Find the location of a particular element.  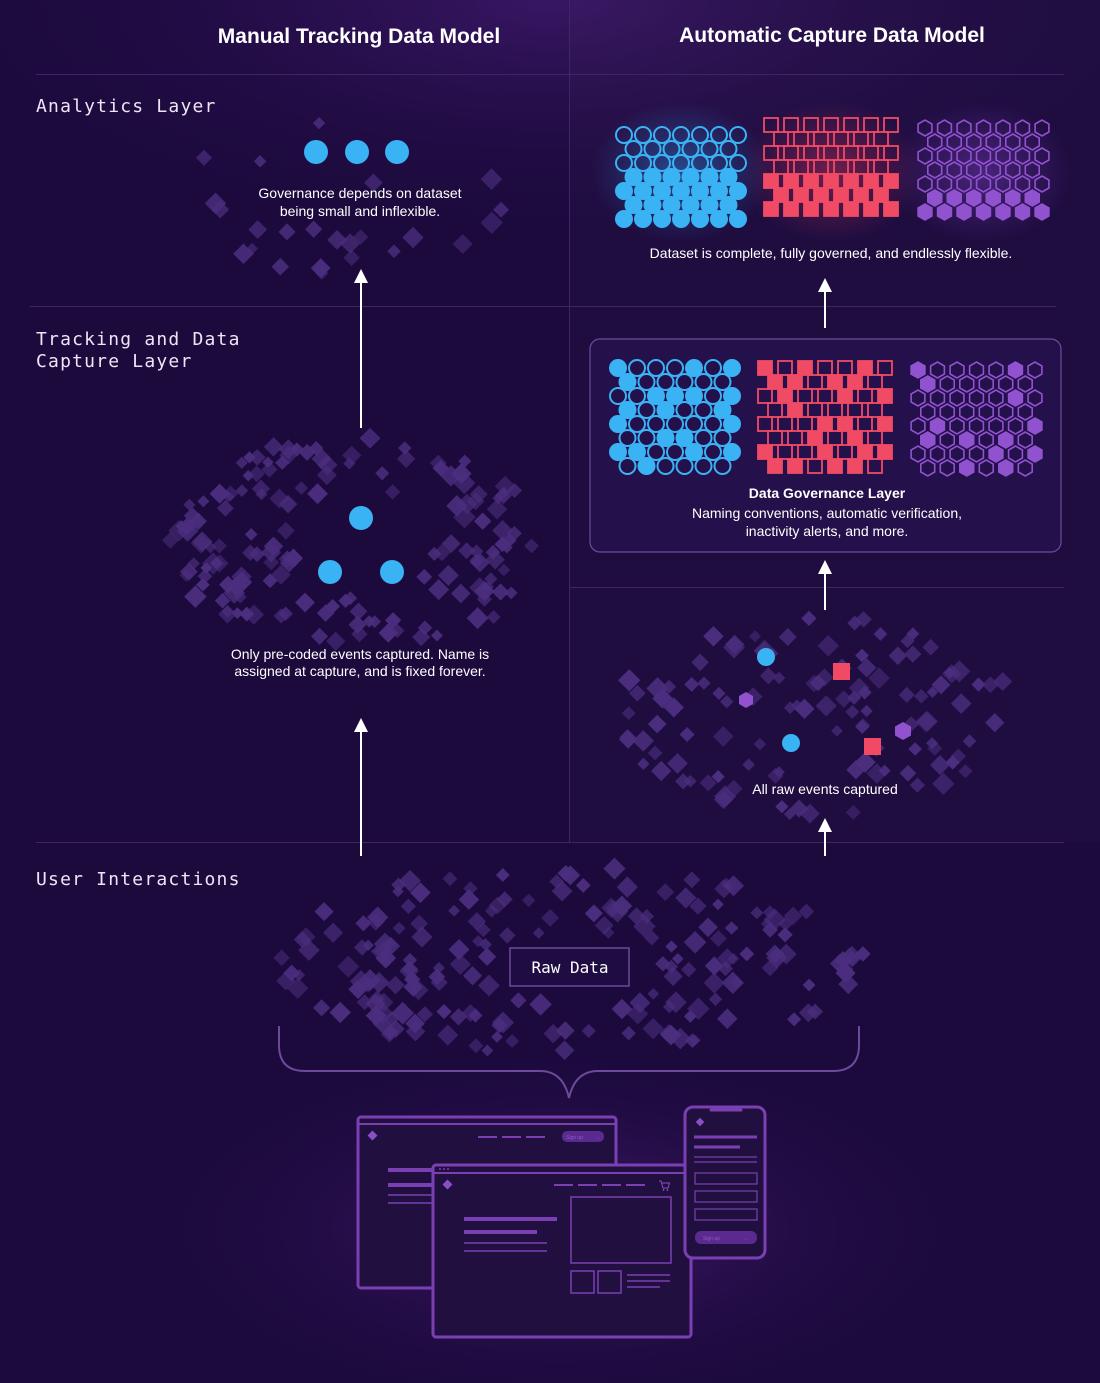

mobile-signup-button is located at coordinates (726, 1237).